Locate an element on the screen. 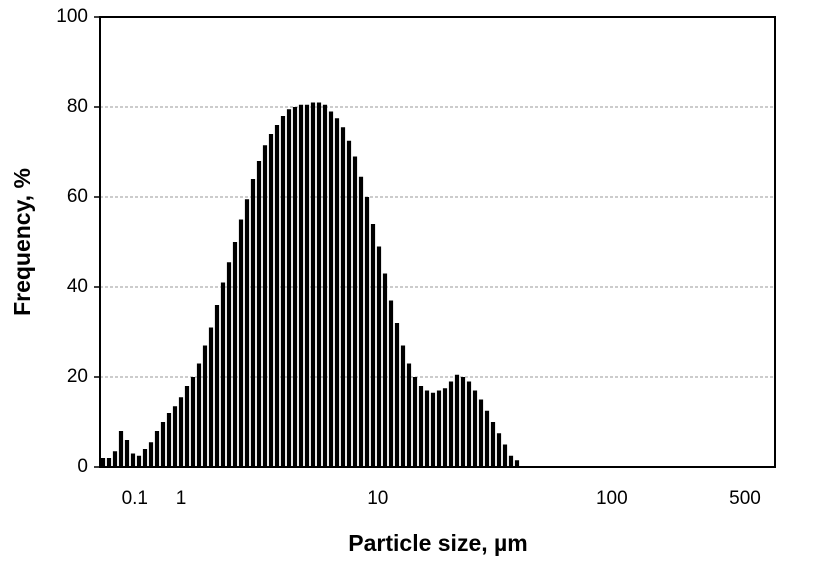 This screenshot has height=571, width=827. y-tick-label: 80 is located at coordinates (77, 106).